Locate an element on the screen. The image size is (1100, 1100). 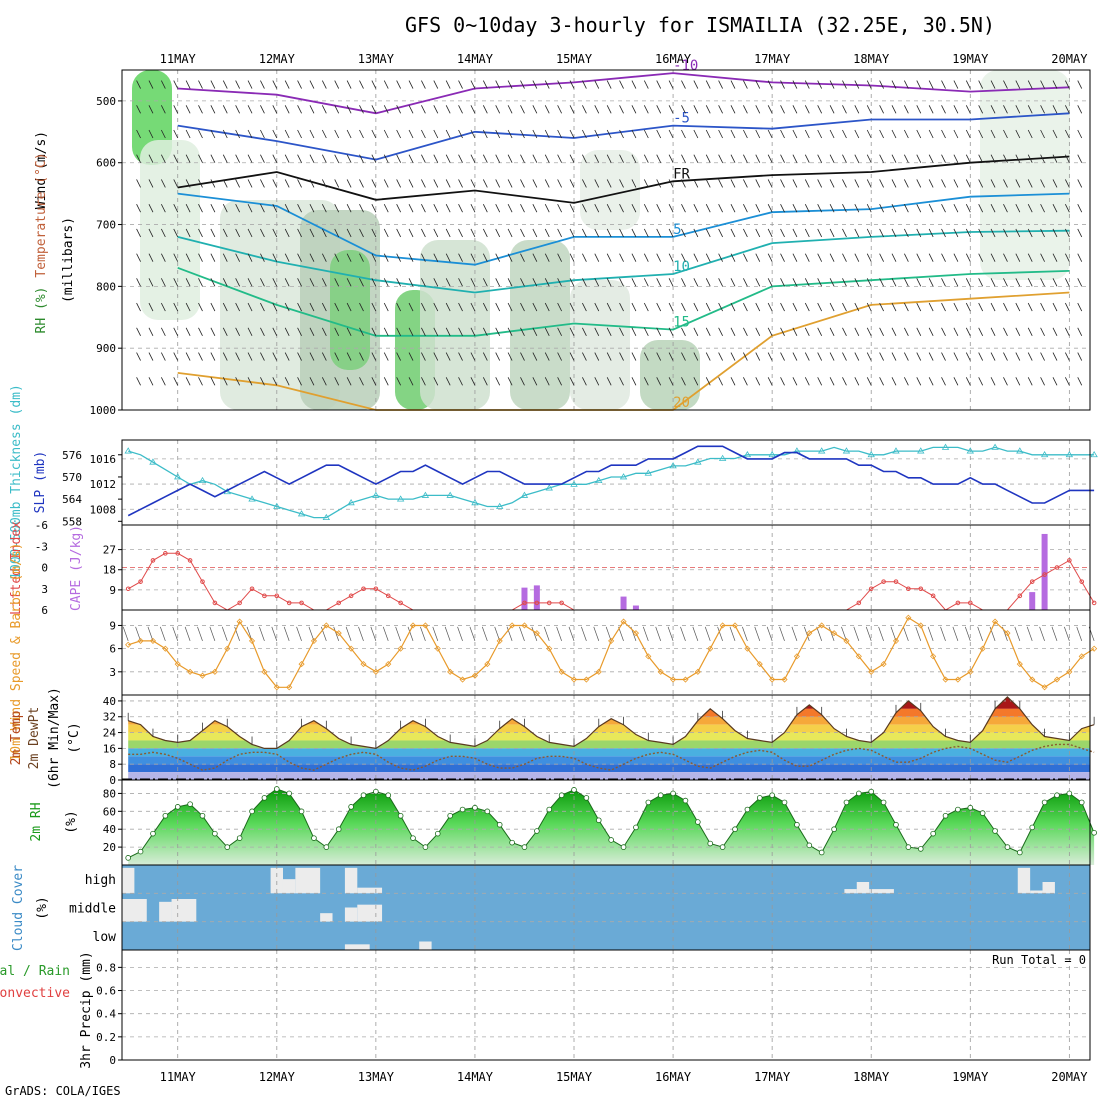
thickness-point is located at coordinates (400, 498).